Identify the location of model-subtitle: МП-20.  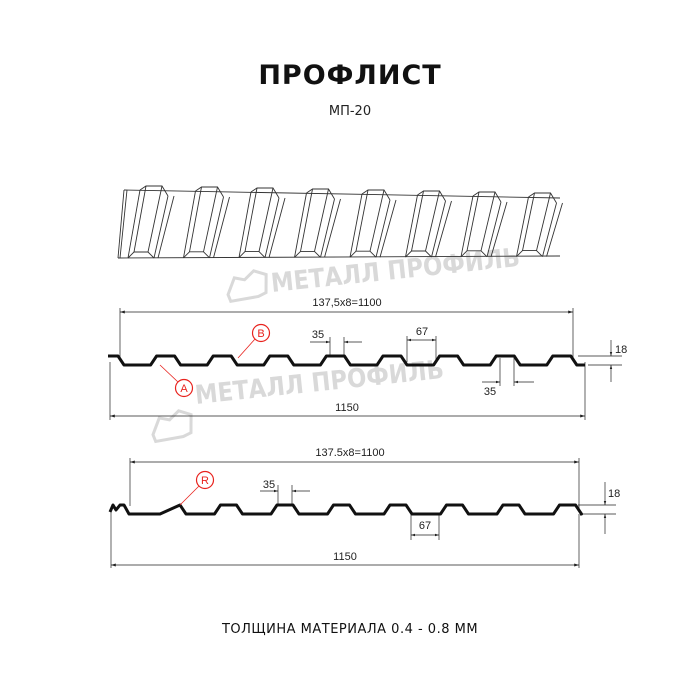
(350, 111).